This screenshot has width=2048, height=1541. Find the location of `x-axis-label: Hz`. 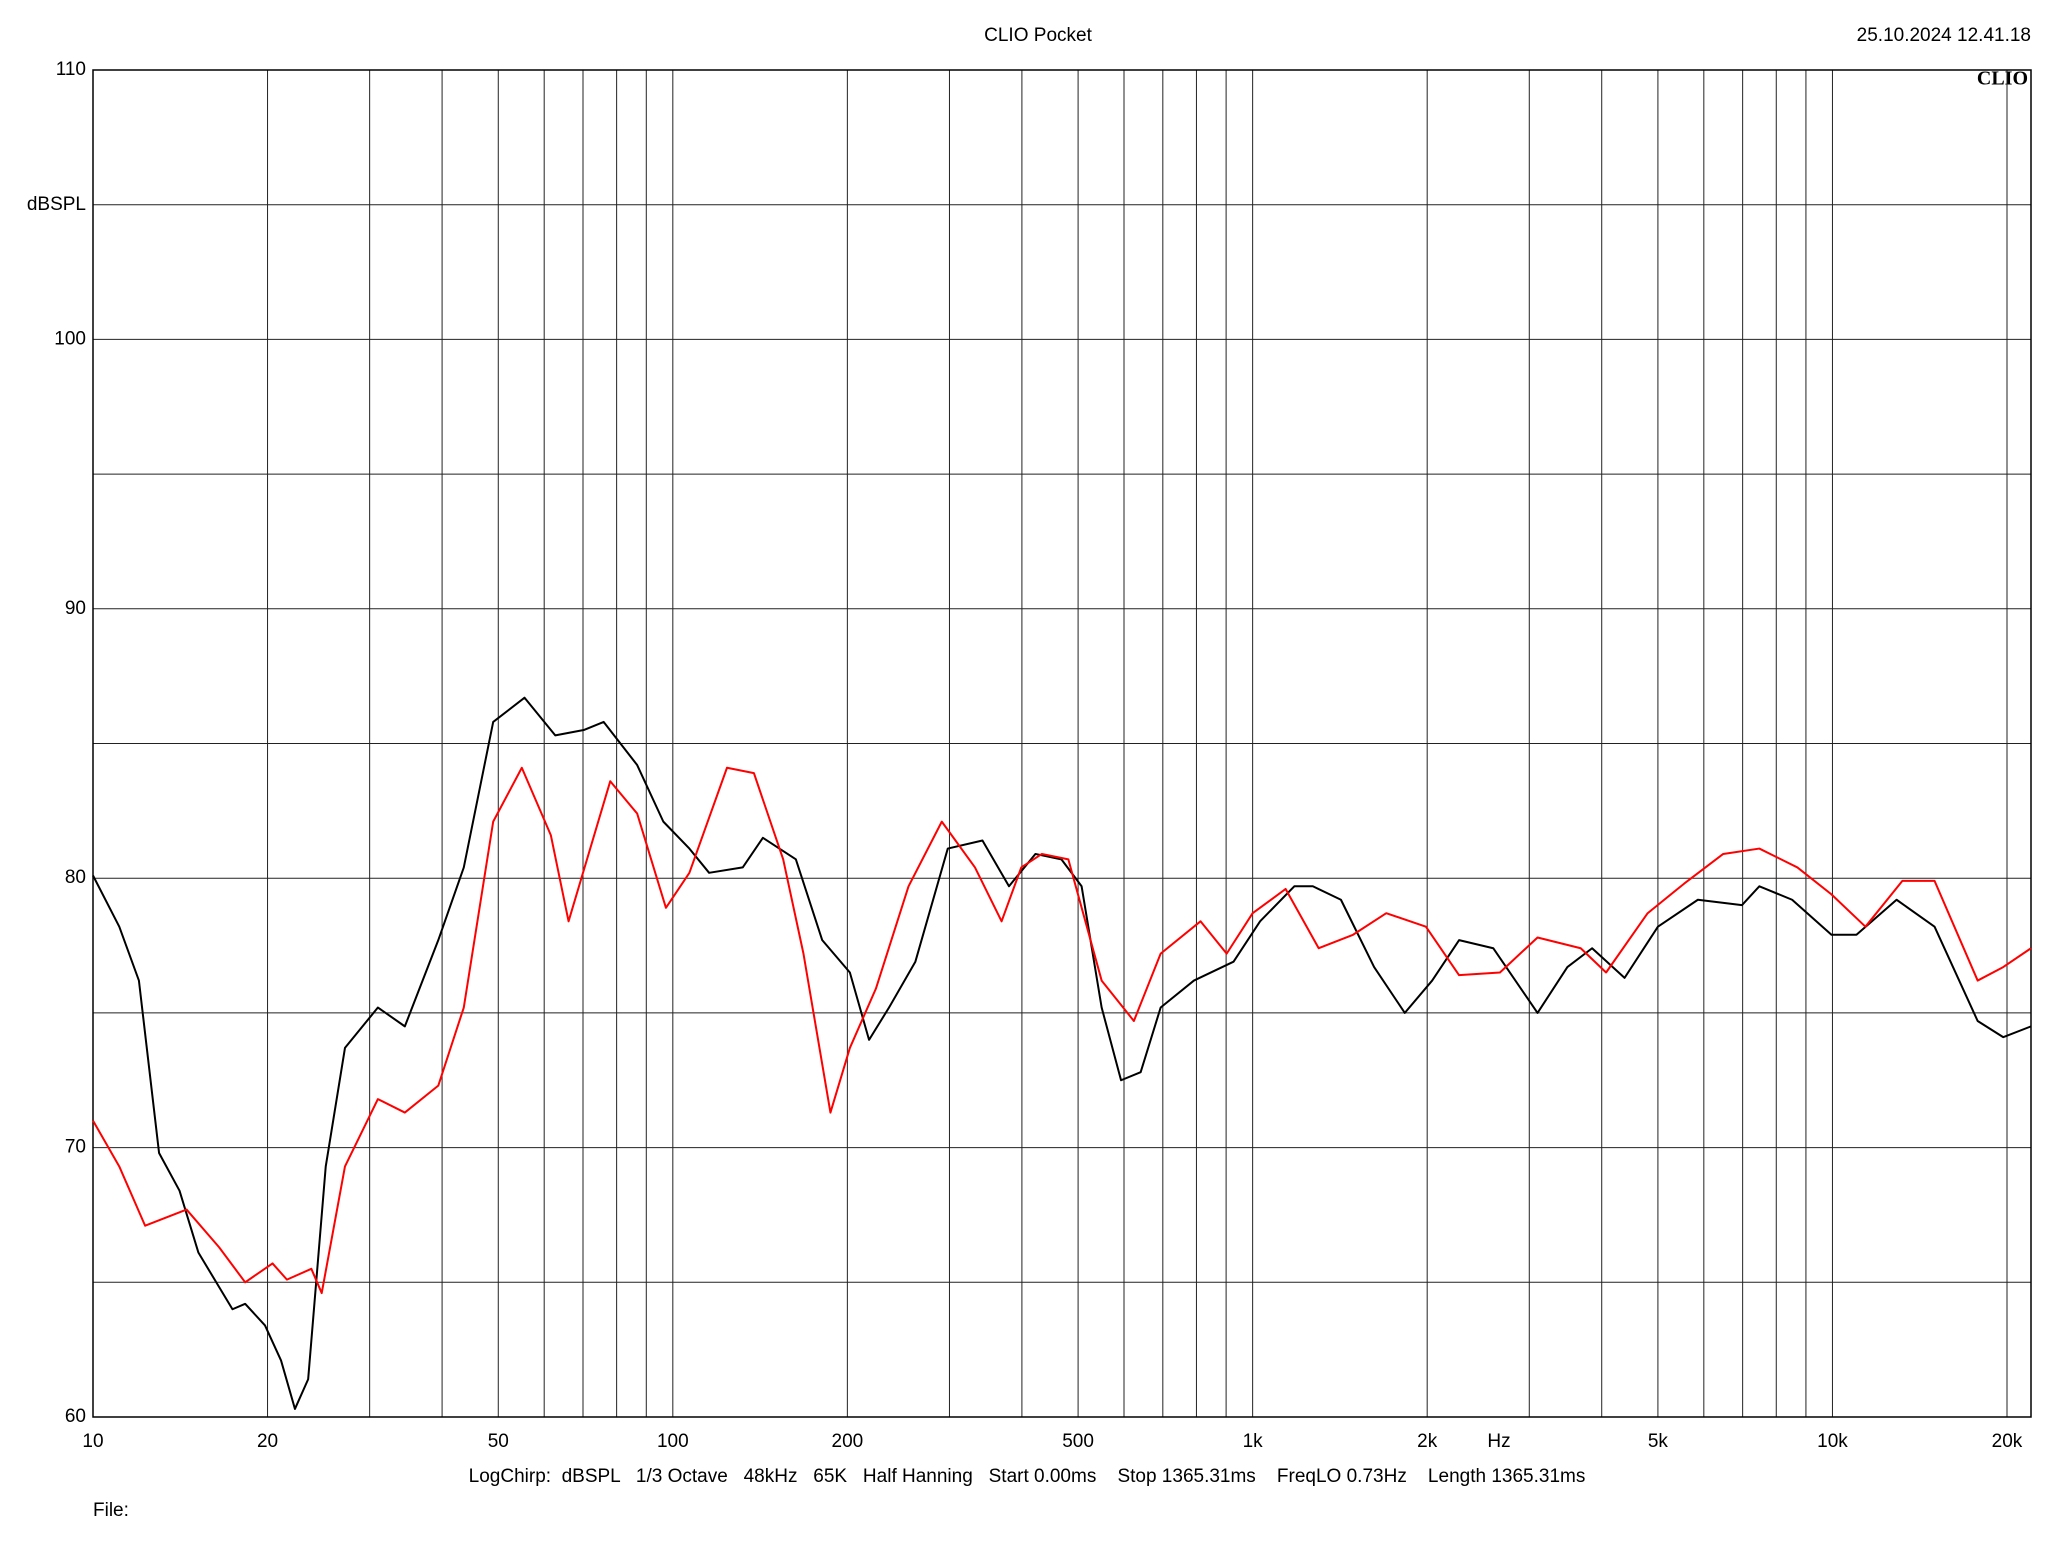

x-axis-label: Hz is located at coordinates (1498, 1441).